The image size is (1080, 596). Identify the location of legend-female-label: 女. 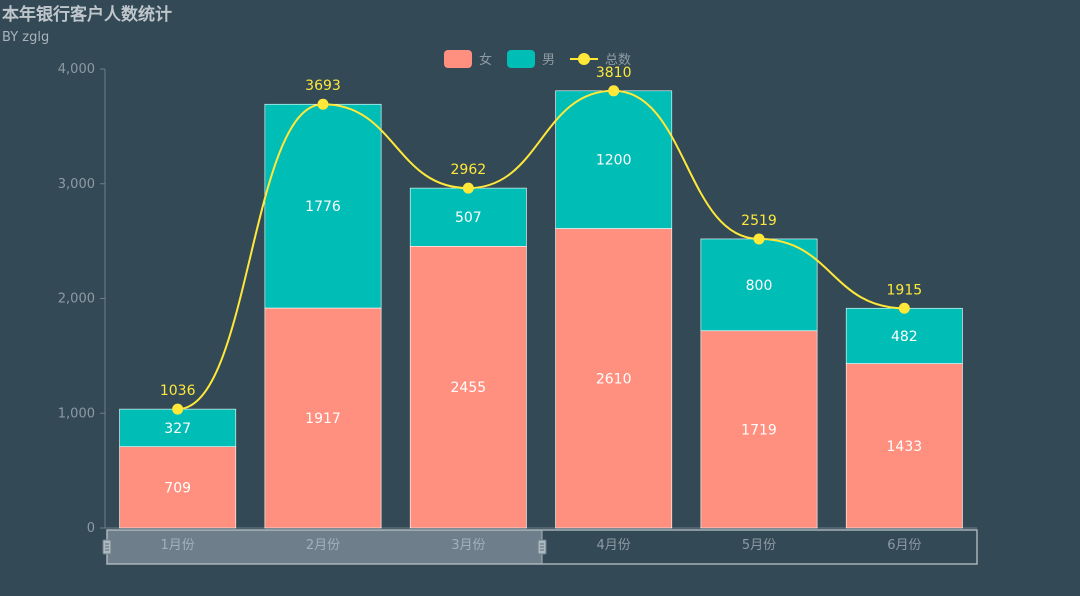
(485, 60).